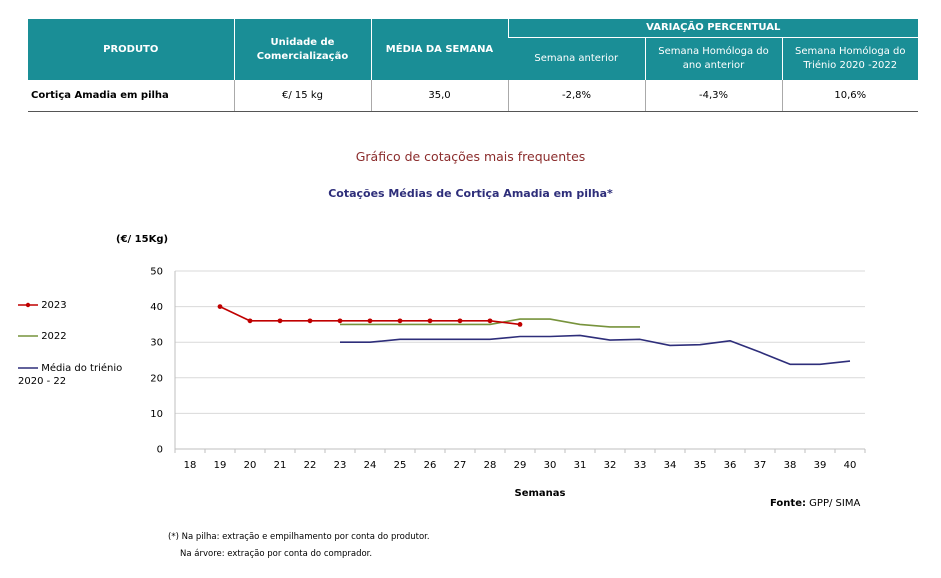 This screenshot has width=941, height=578. I want to click on x-tick-label: 38, so click(790, 465).